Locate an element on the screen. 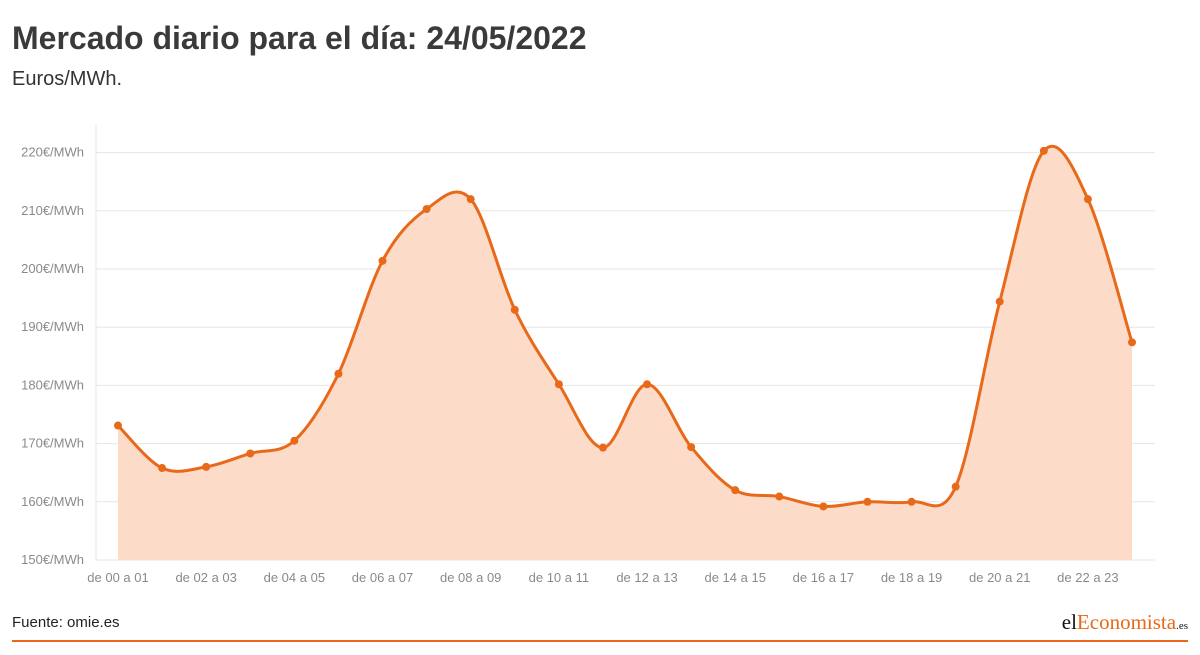 The height and width of the screenshot is (655, 1200). page-subtitle: Euros/MWh. is located at coordinates (67, 79).